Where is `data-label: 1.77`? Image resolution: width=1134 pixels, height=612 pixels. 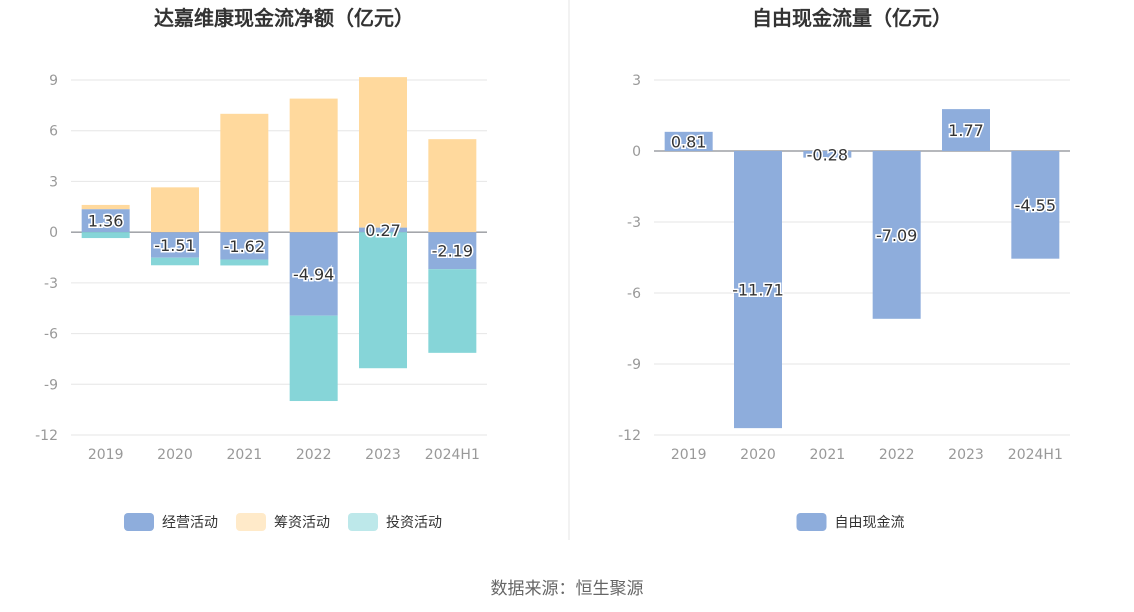 data-label: 1.77 is located at coordinates (966, 130).